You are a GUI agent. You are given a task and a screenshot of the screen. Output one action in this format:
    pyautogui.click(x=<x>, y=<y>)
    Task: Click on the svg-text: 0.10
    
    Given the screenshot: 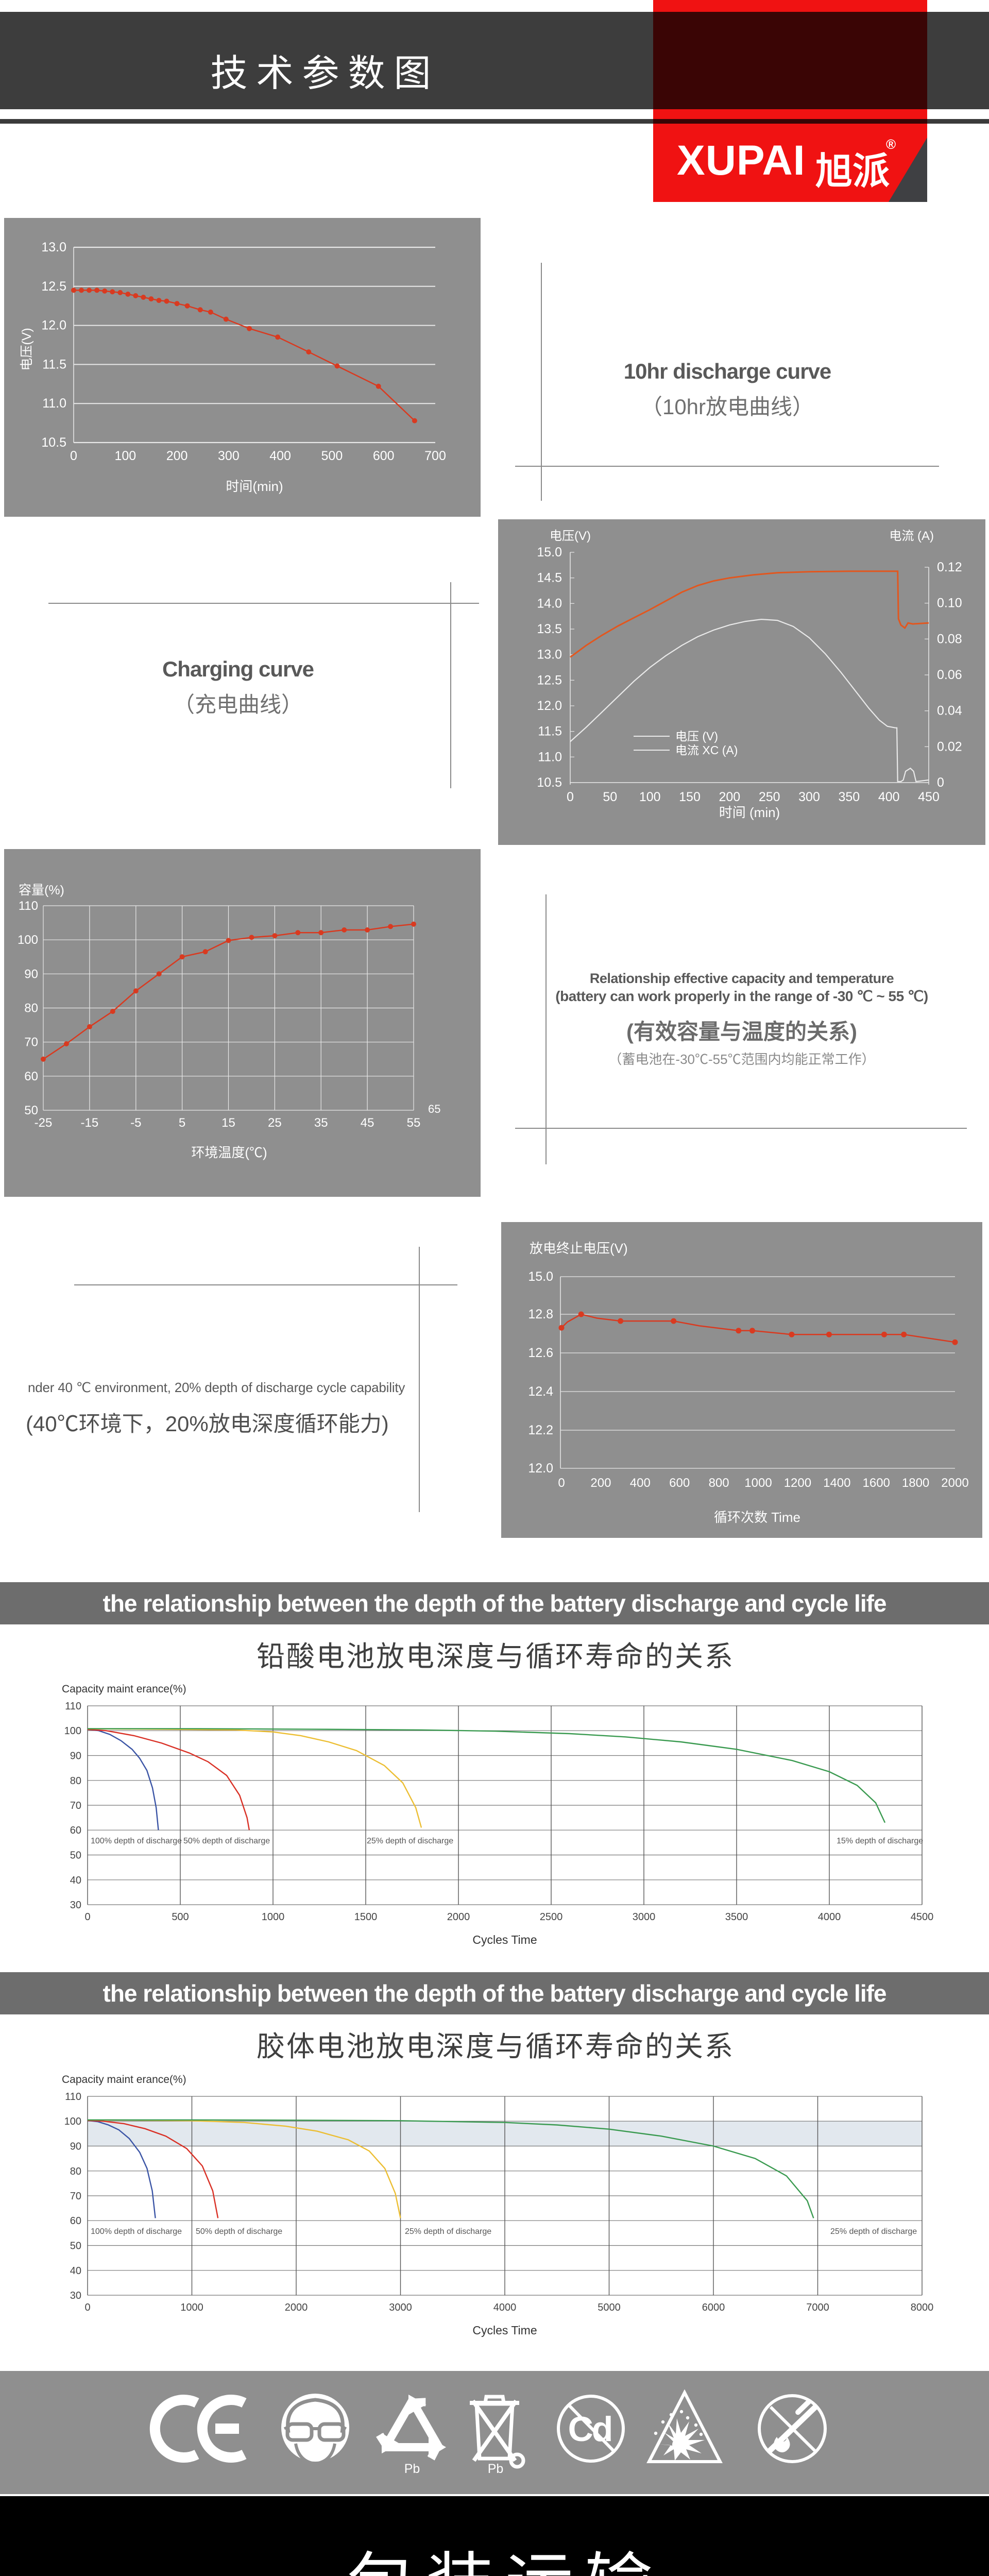 What is the action you would take?
    pyautogui.click(x=950, y=603)
    